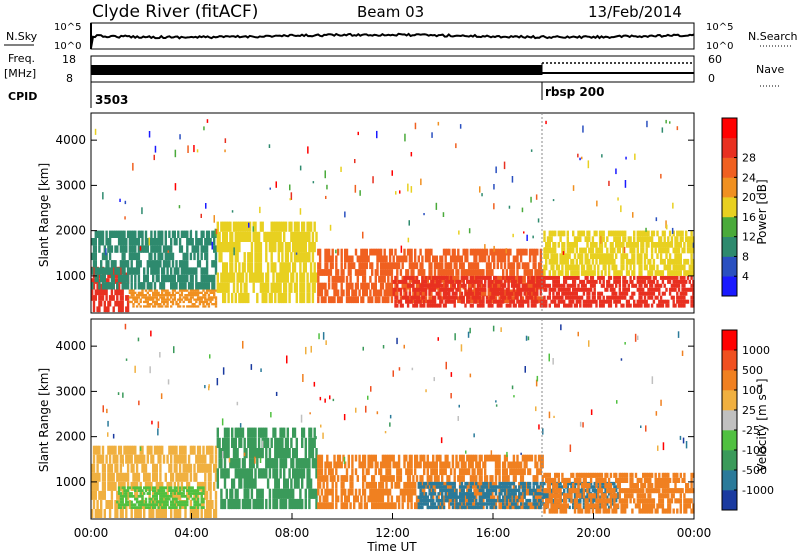 This screenshot has height=554, width=800. Describe the element at coordinates (532, 305) in the screenshot. I see `power-cell-2096` at that location.